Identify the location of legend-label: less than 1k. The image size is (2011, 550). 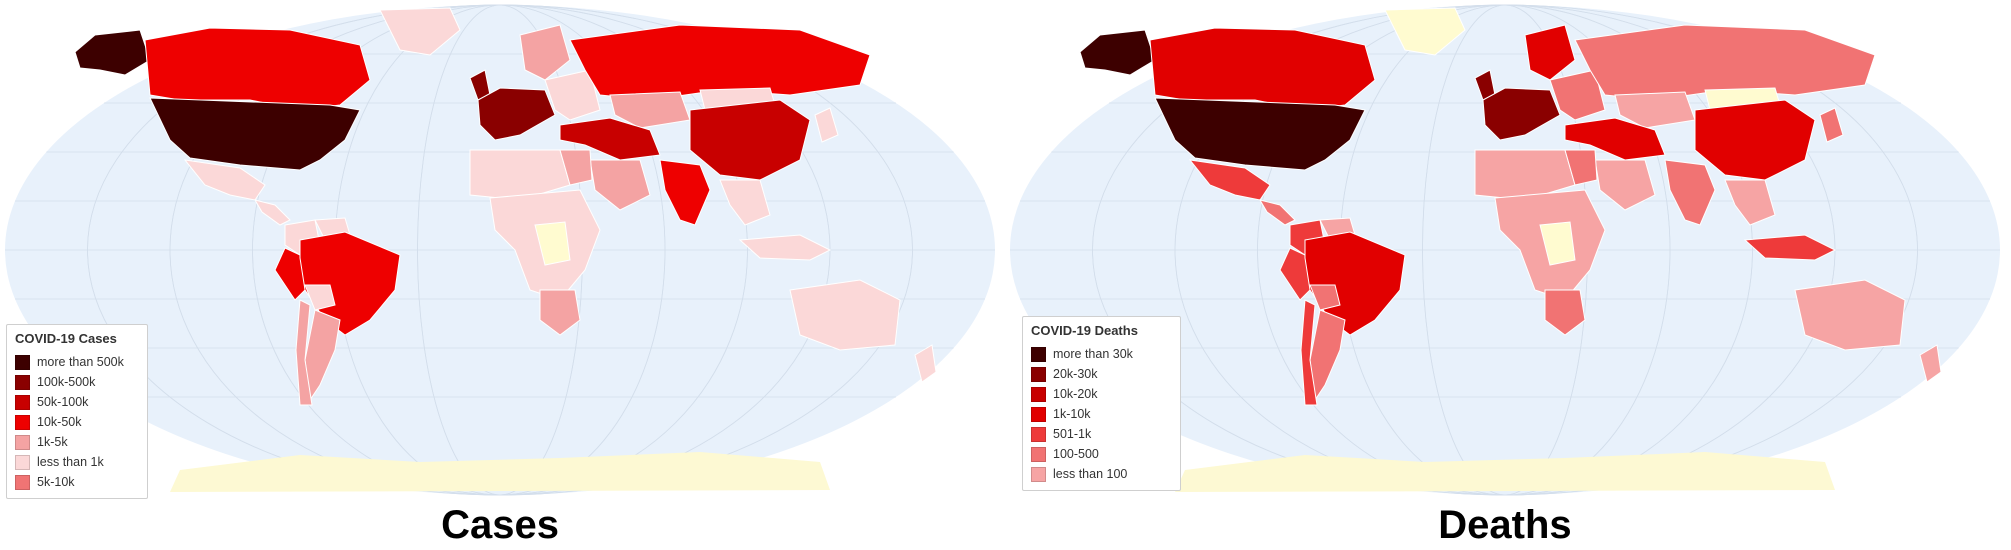
(70, 462).